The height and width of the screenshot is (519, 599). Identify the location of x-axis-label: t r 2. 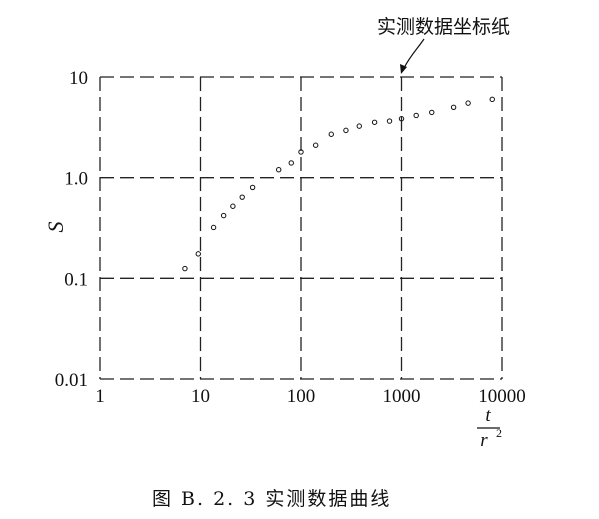
(489, 428).